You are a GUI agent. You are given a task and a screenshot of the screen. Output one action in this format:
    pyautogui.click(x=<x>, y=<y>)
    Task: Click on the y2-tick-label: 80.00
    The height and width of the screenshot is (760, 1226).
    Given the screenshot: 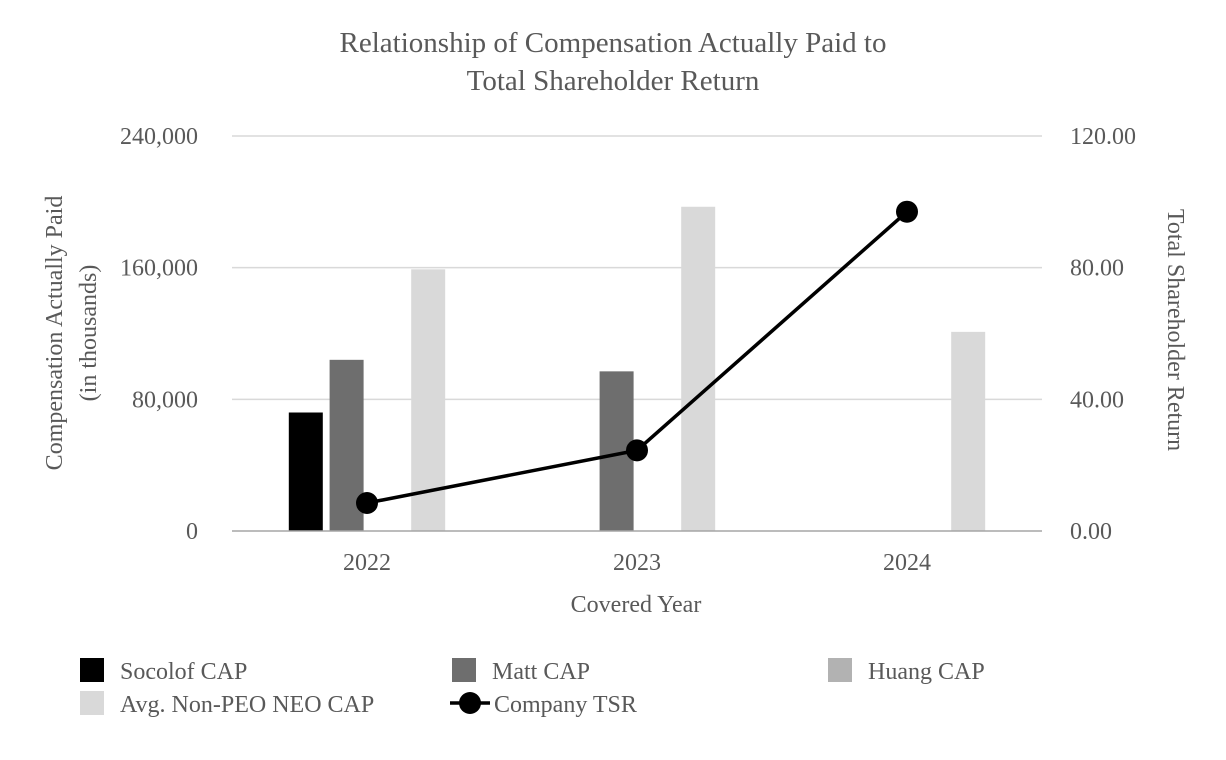 What is the action you would take?
    pyautogui.click(x=1097, y=269)
    